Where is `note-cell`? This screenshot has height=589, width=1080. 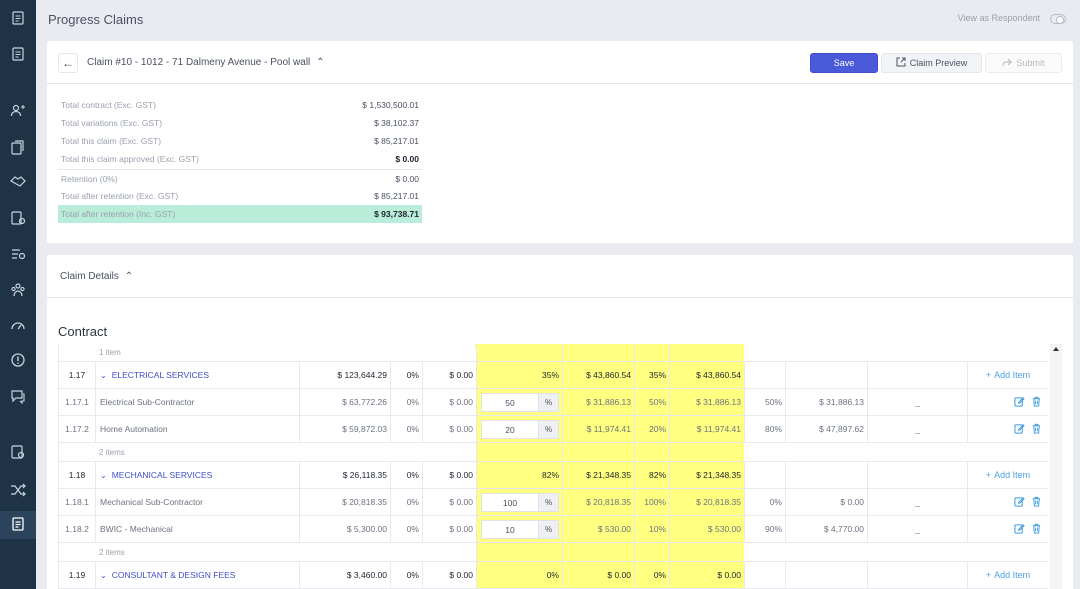
note-cell is located at coordinates (917, 575).